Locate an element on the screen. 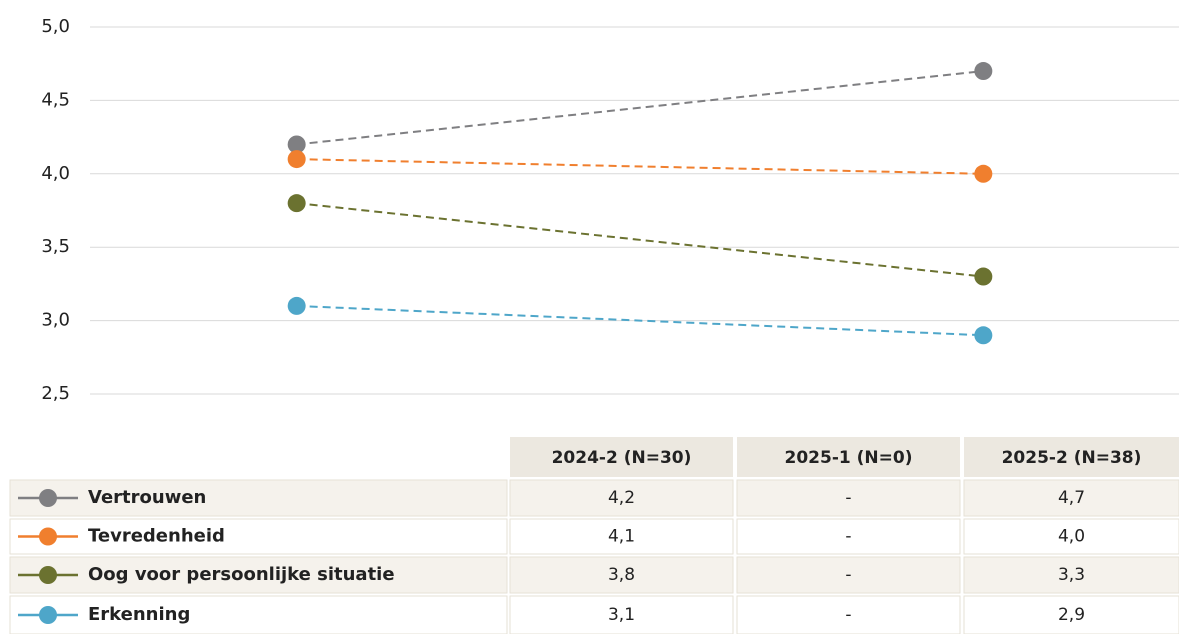  column-header: 2024-2 (N=30) is located at coordinates (622, 458).